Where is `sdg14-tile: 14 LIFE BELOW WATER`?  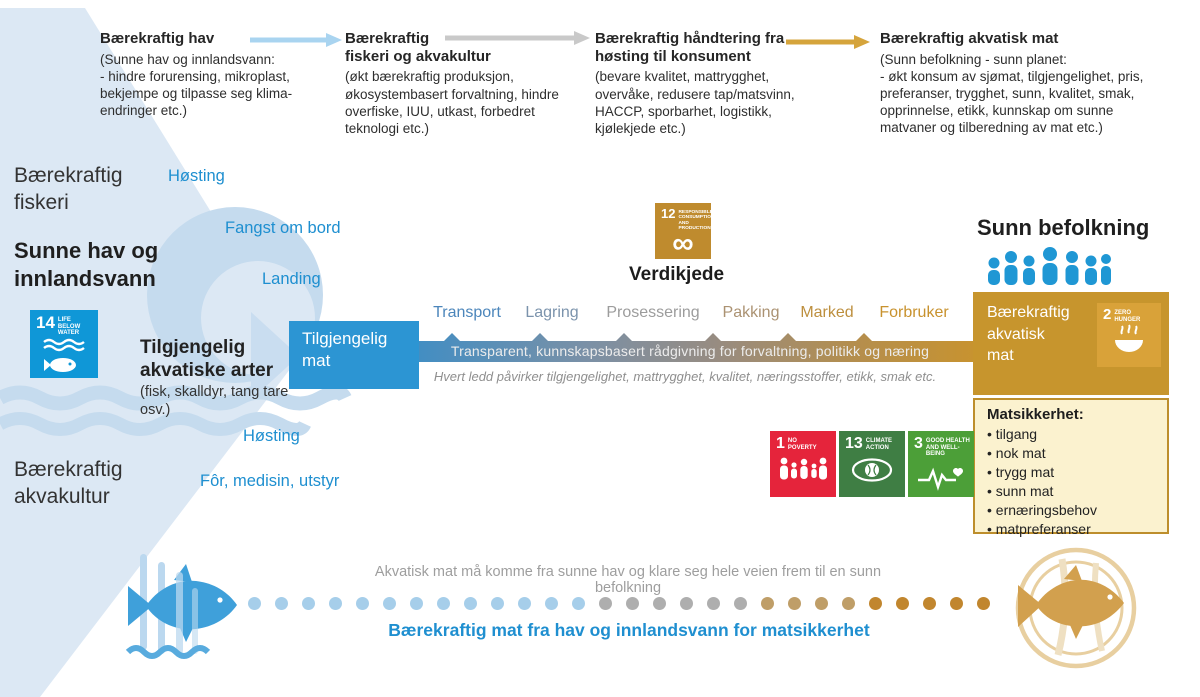
sdg14-tile: 14 LIFE BELOW WATER is located at coordinates (64, 344).